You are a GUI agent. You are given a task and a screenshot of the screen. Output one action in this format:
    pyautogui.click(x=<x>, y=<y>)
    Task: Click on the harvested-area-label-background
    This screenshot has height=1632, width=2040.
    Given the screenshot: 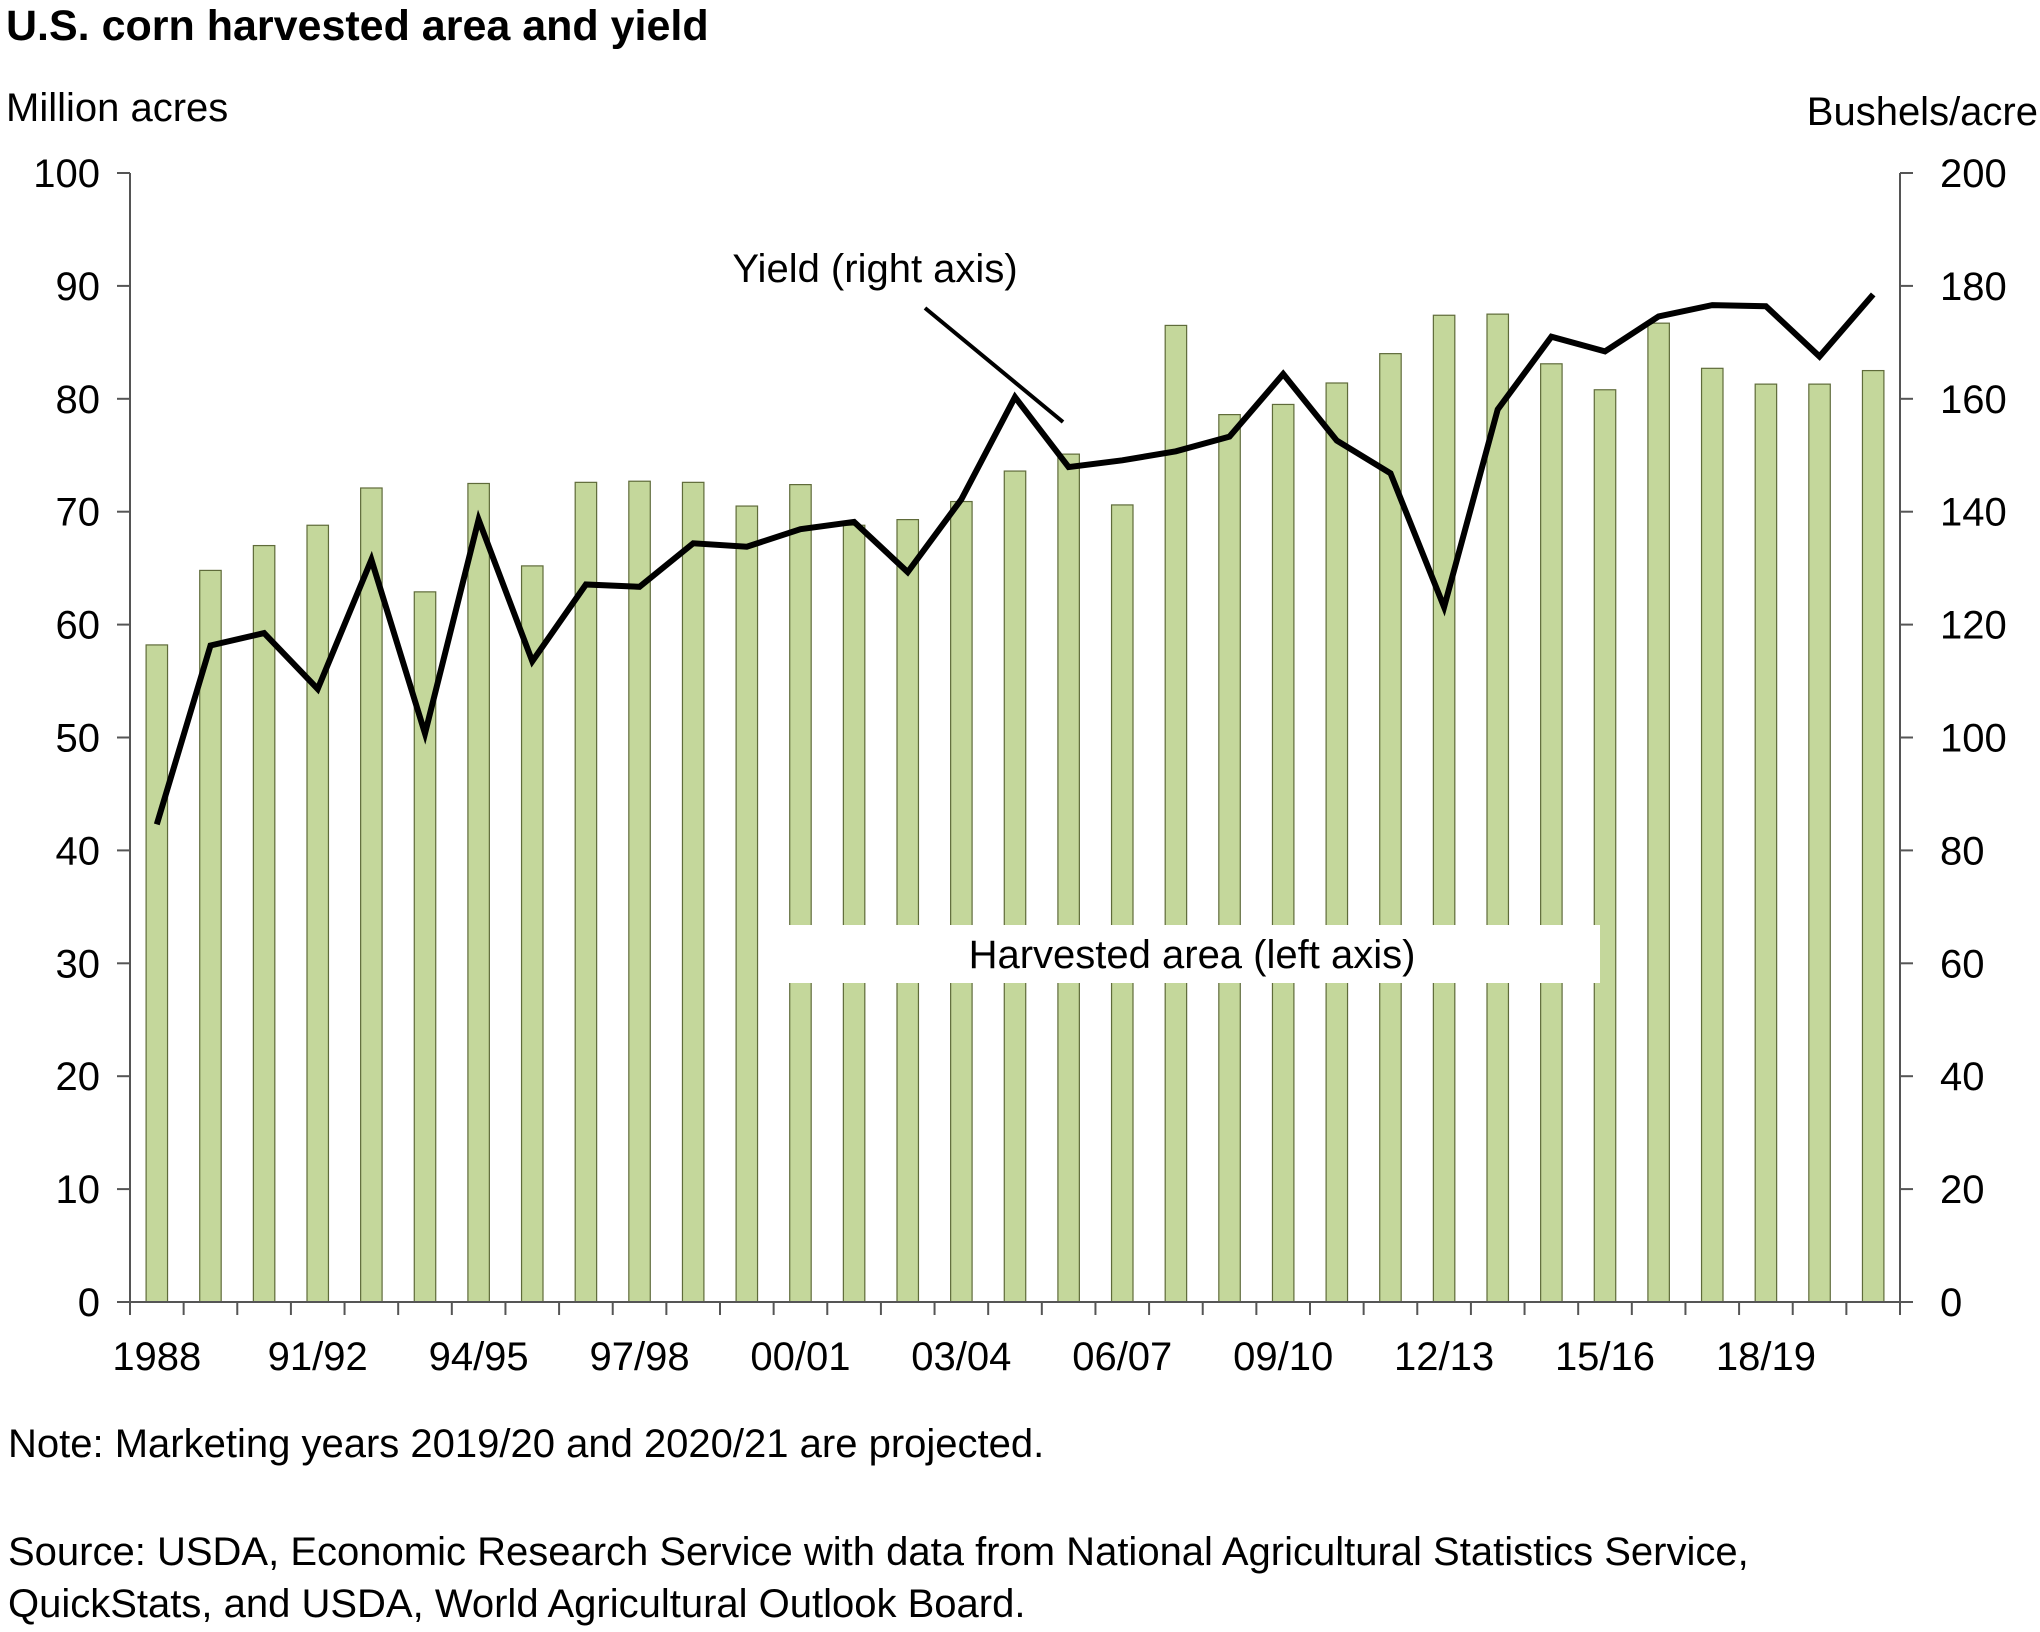 What is the action you would take?
    pyautogui.click(x=1192, y=954)
    